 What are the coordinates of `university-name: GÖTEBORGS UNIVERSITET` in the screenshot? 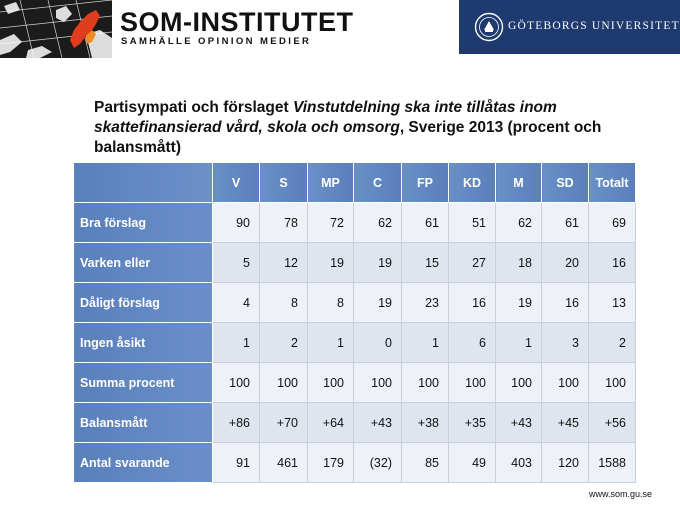 It's located at (594, 26).